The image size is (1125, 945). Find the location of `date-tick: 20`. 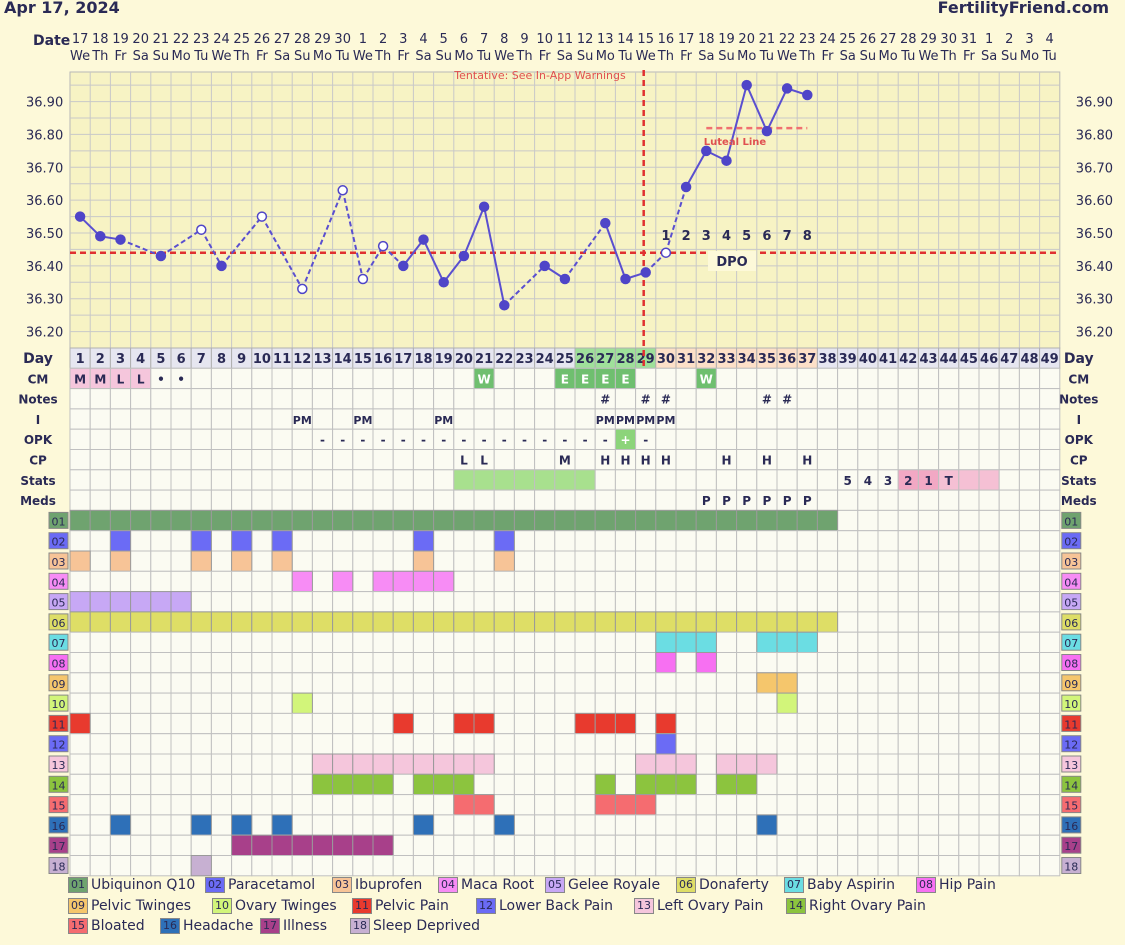

date-tick: 20 is located at coordinates (746, 39).